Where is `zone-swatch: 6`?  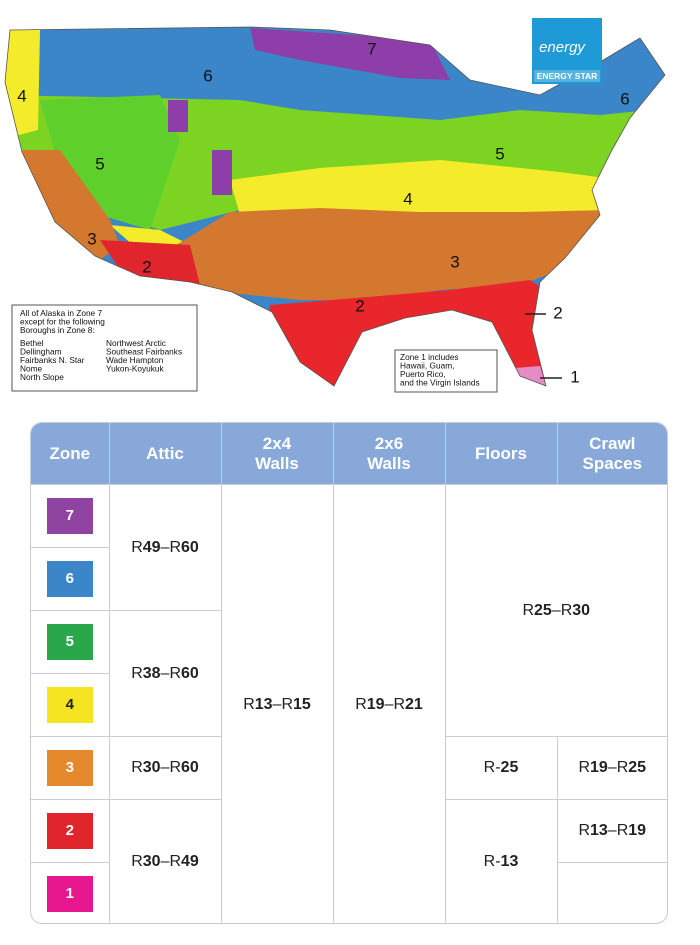 zone-swatch: 6 is located at coordinates (69, 579).